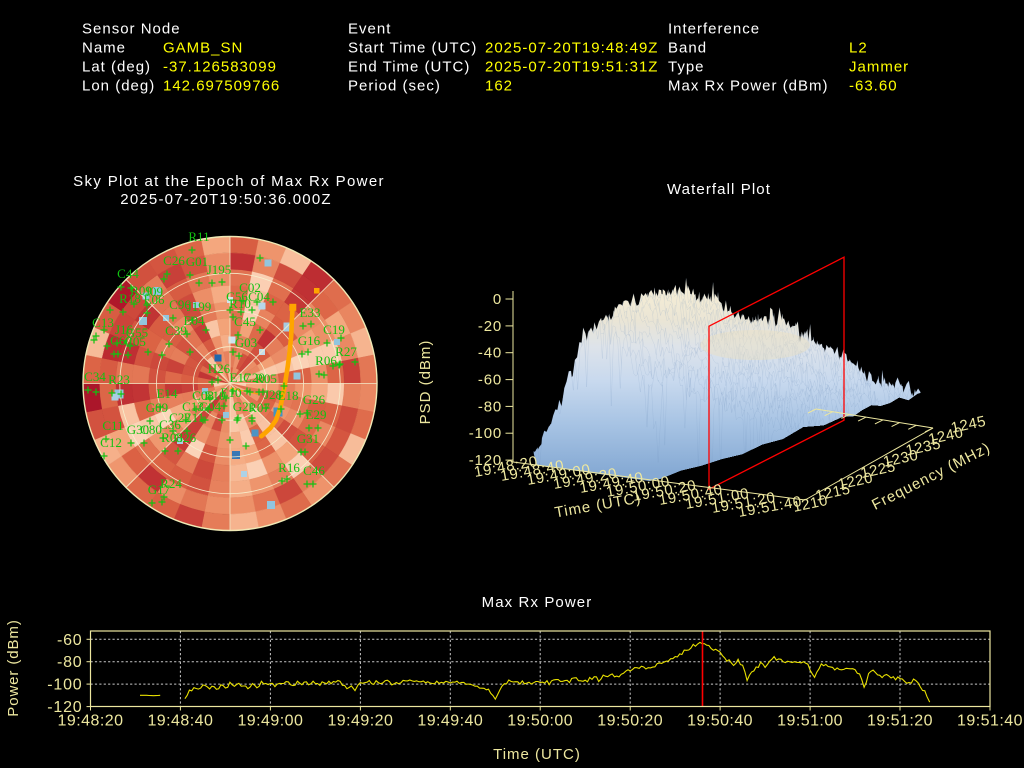 The image size is (1024, 768). I want to click on svg-text: R06, so click(326, 360).